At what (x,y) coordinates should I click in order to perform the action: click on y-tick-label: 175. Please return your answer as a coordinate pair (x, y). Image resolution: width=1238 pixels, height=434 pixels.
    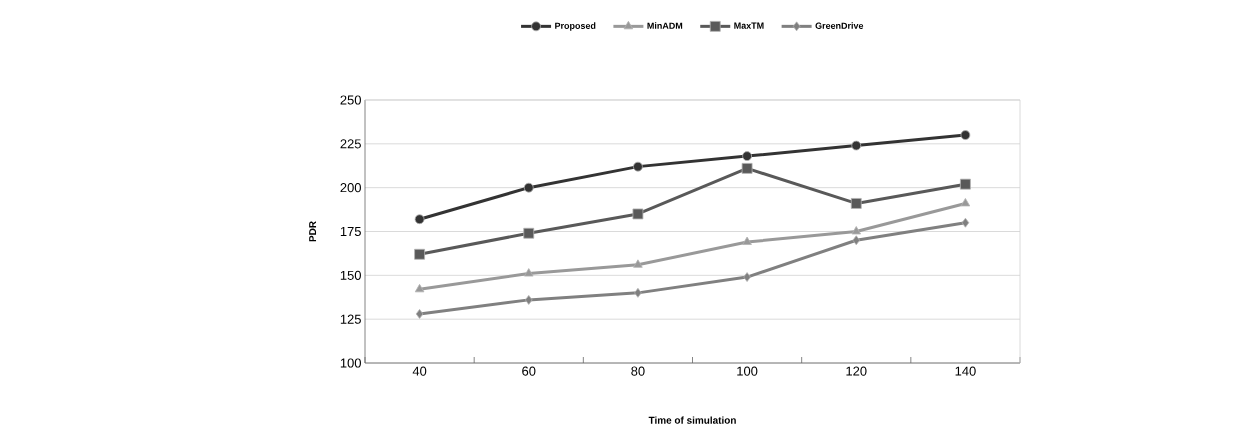
    Looking at the image, I should click on (350, 231).